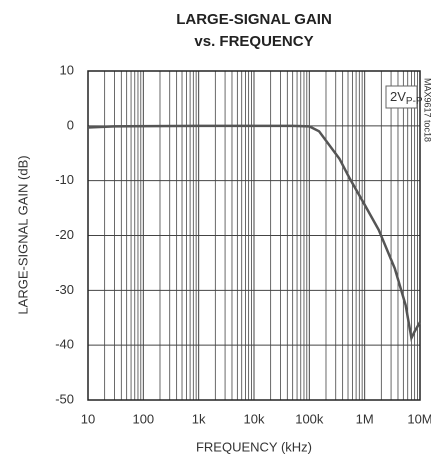 Image resolution: width=431 pixels, height=468 pixels. Describe the element at coordinates (427, 110) in the screenshot. I see `side-note: MAX9617 toc18` at that location.